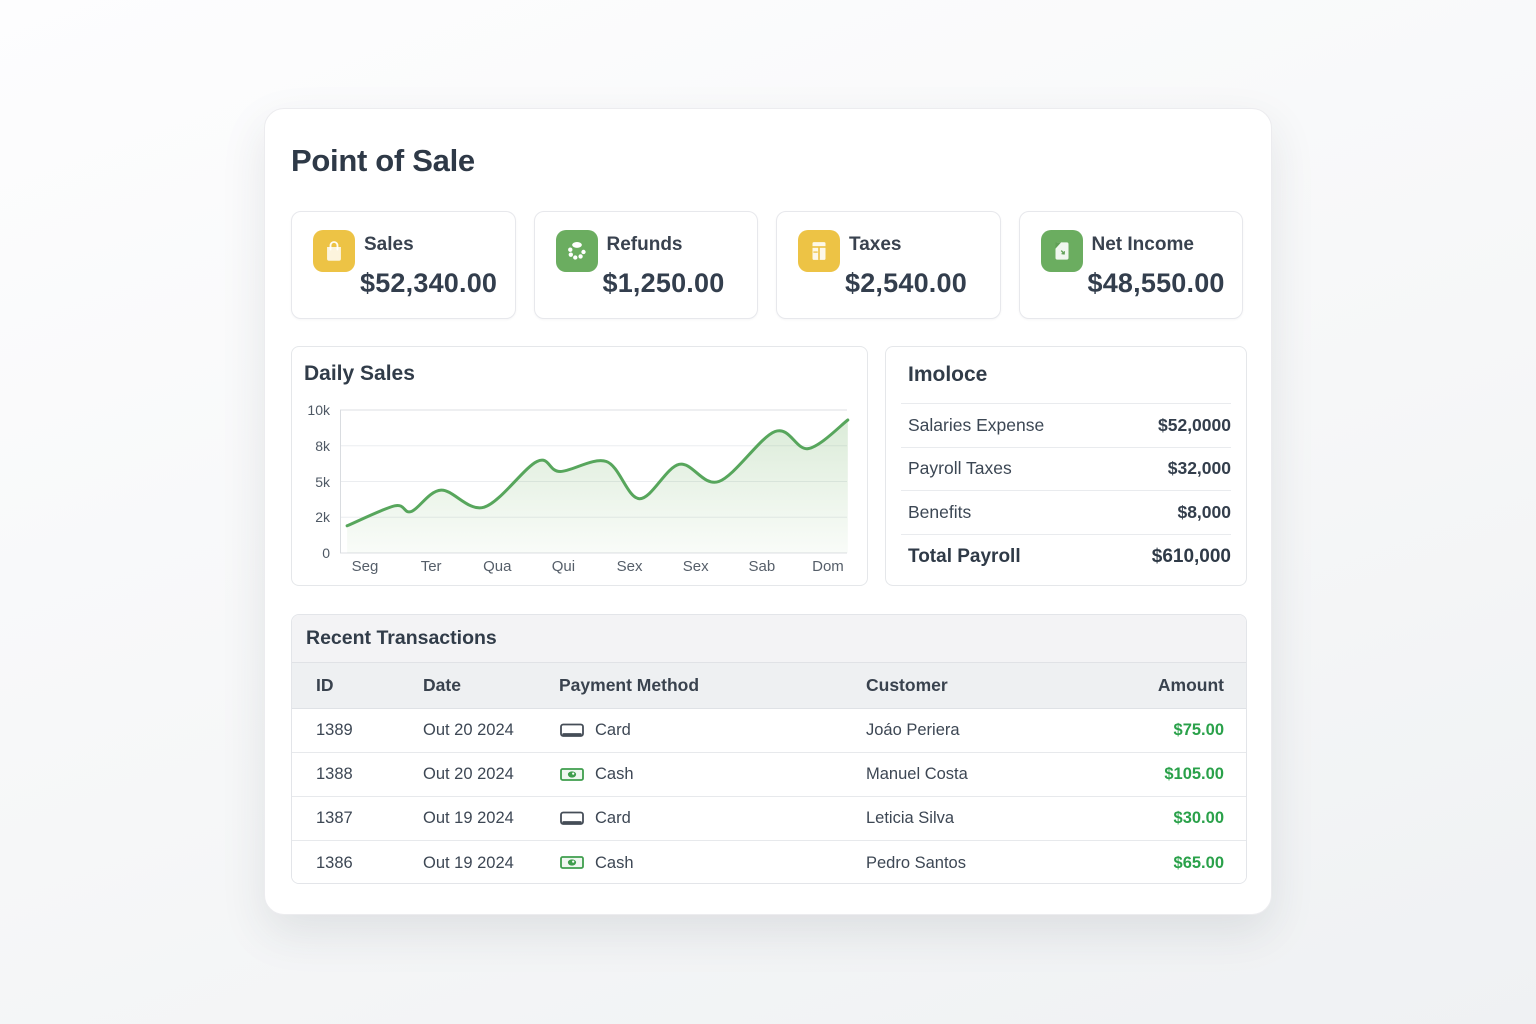  Describe the element at coordinates (828, 566) in the screenshot. I see `x-tick-label: Dom` at that location.